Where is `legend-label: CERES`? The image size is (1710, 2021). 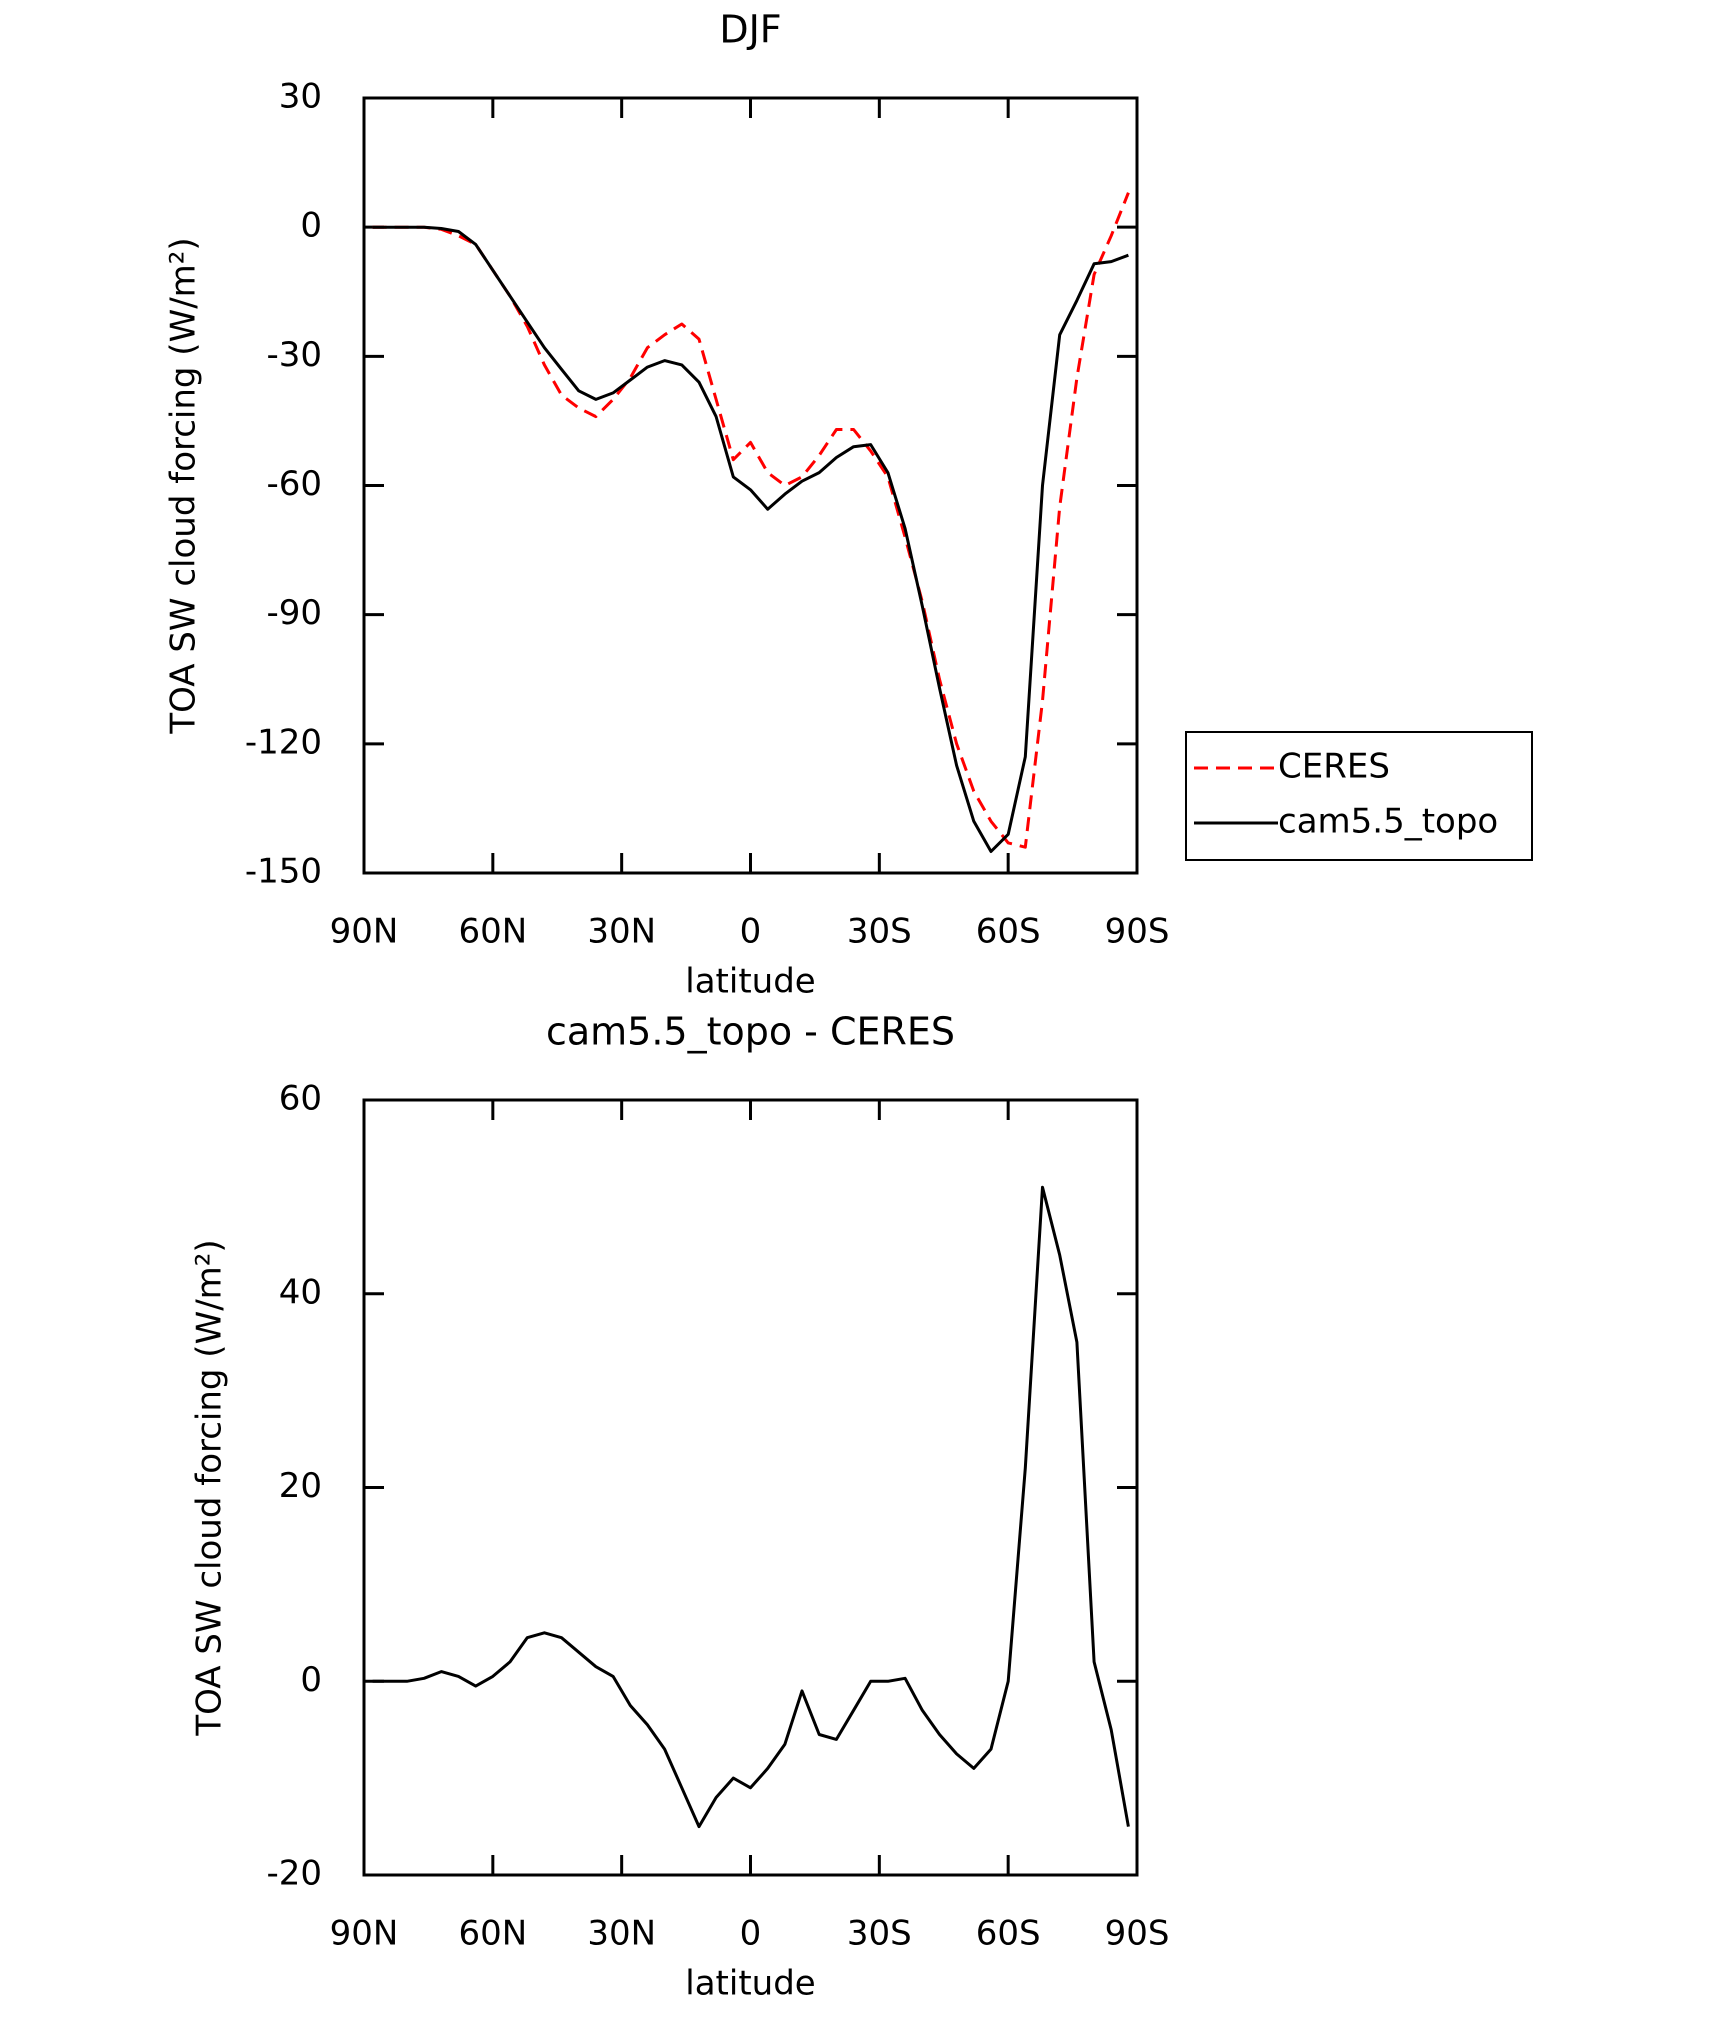 legend-label: CERES is located at coordinates (1334, 767).